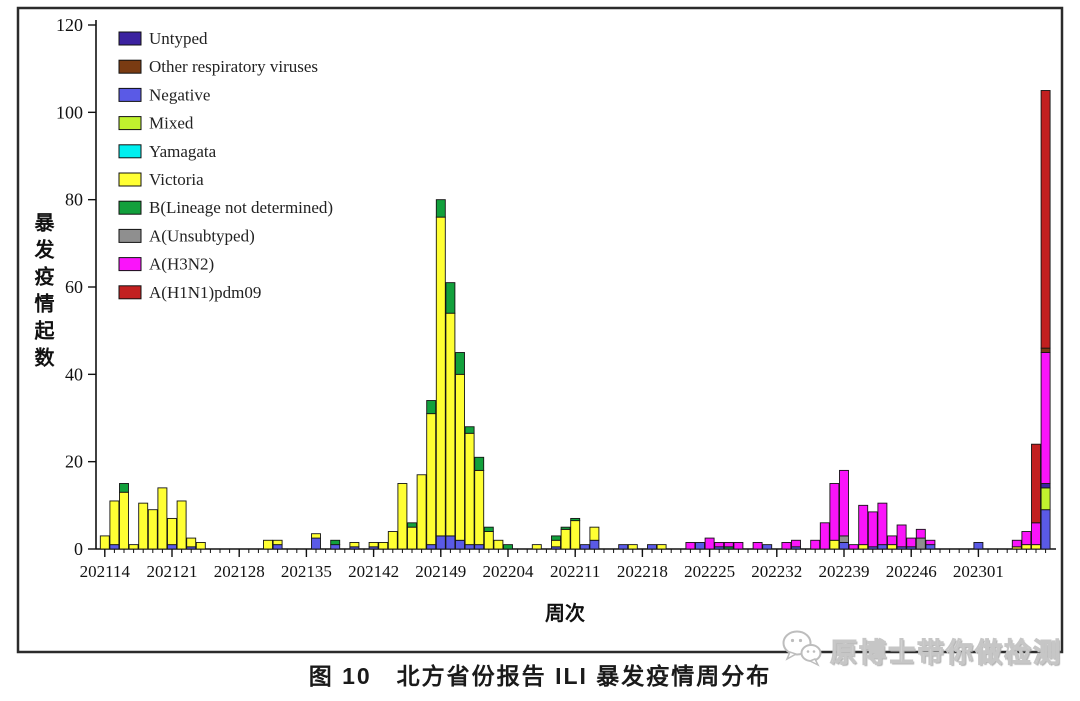  What do you see at coordinates (74, 287) in the screenshot?
I see `y-tick-label: 60` at bounding box center [74, 287].